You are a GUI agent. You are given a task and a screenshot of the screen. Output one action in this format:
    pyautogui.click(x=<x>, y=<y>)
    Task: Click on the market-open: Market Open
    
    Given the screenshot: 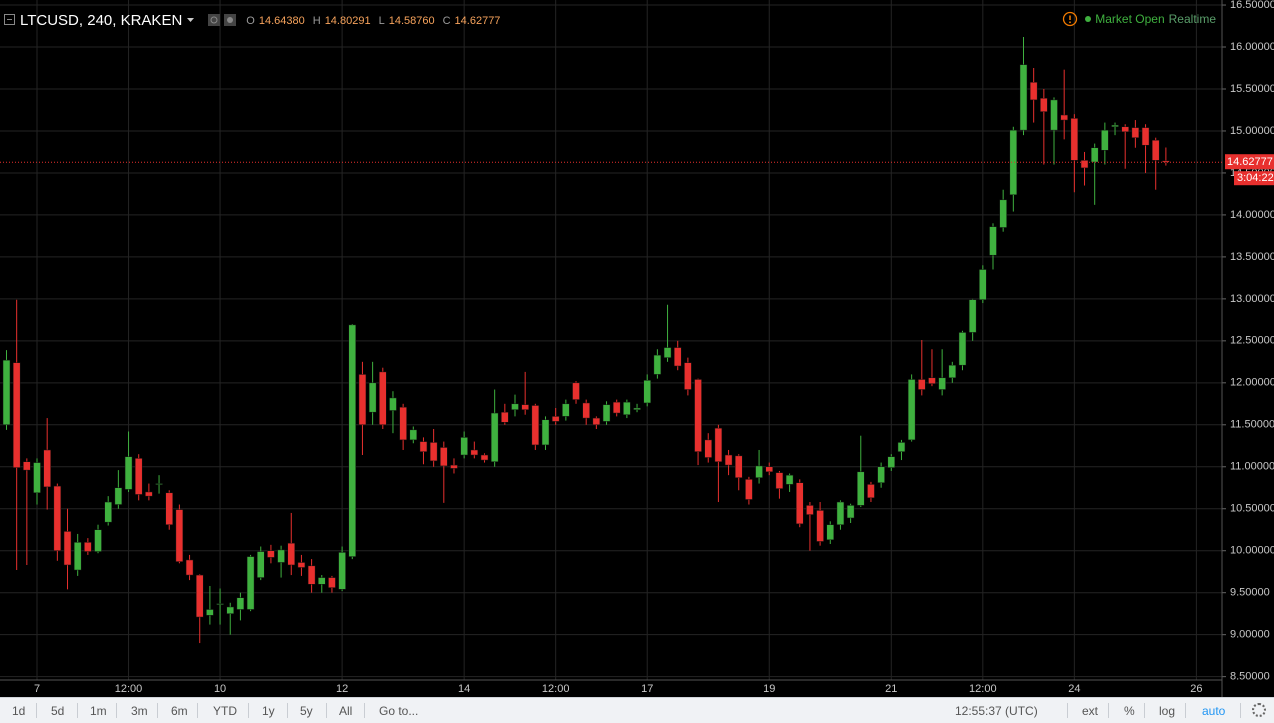 What is the action you would take?
    pyautogui.click(x=1130, y=19)
    